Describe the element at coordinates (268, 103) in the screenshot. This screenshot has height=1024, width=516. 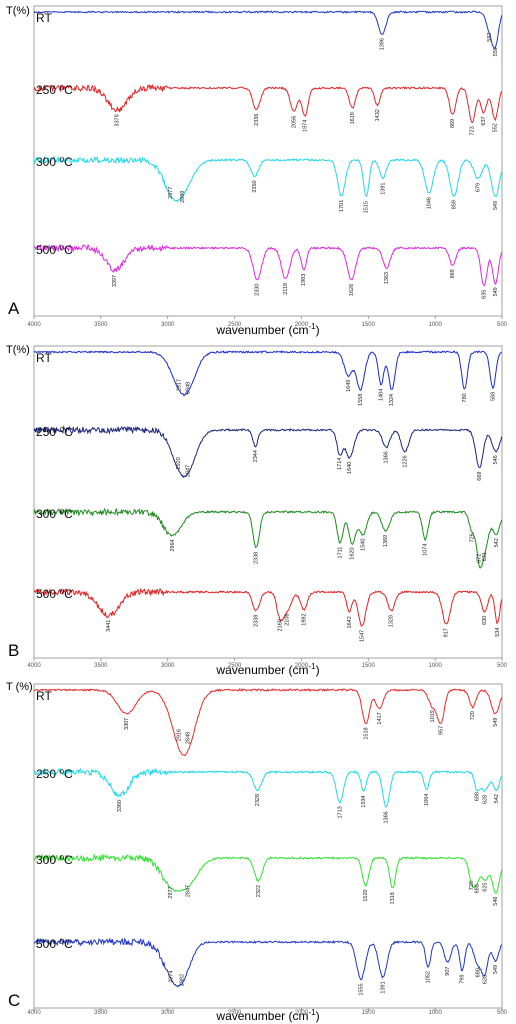
I see `panel-a-series-line-250-c` at that location.